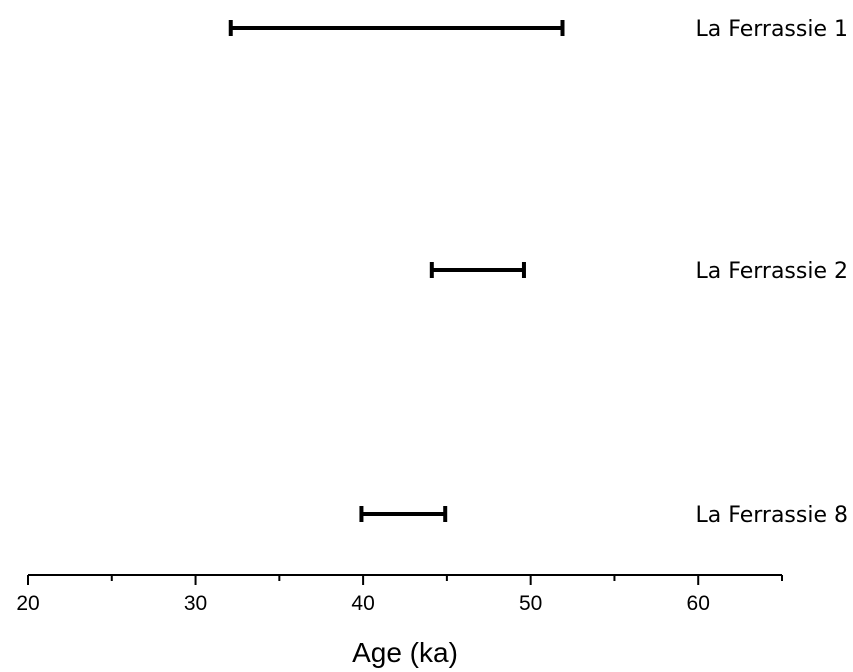 The width and height of the screenshot is (853, 672). Describe the element at coordinates (772, 271) in the screenshot. I see `range-label: La Ferrassie 2` at that location.